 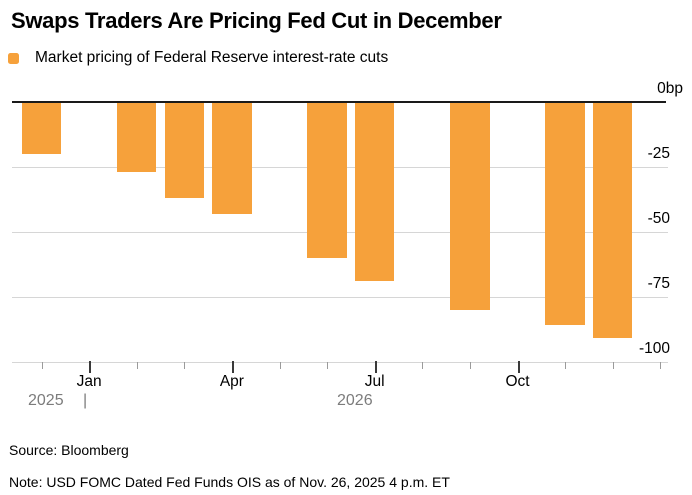 What do you see at coordinates (658, 283) in the screenshot?
I see `y-axis-label: -75` at bounding box center [658, 283].